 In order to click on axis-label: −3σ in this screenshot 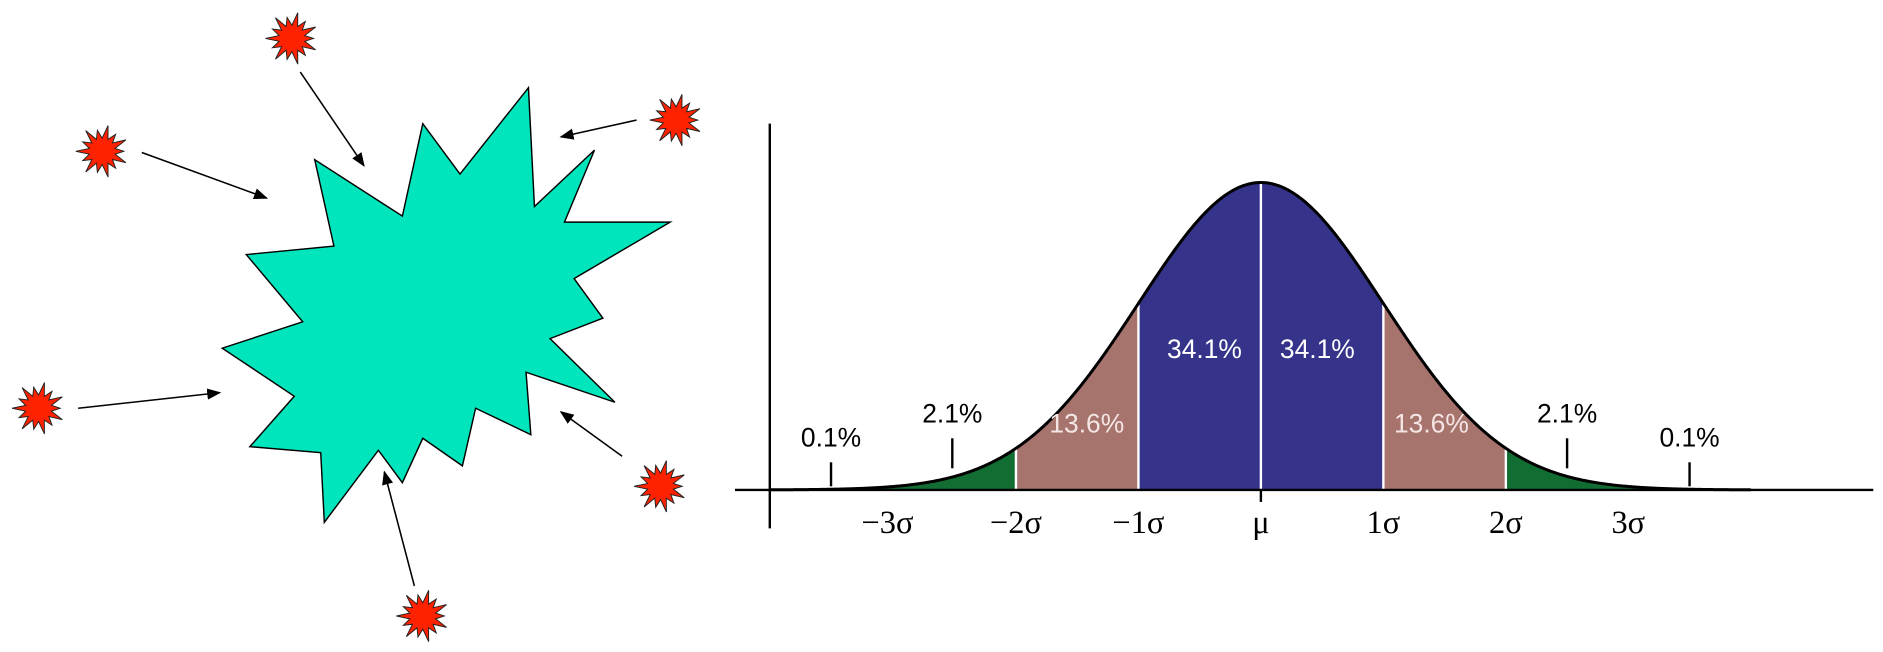, I will do `click(887, 523)`.